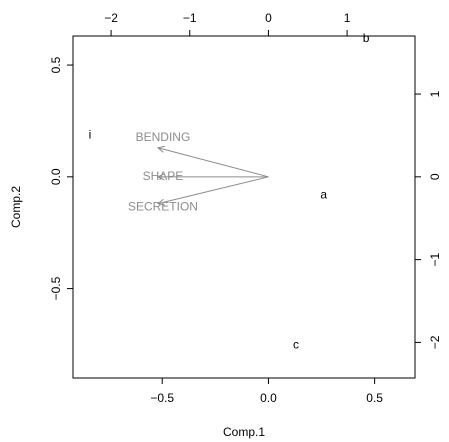  I want to click on score-point-label: a, so click(323, 195).